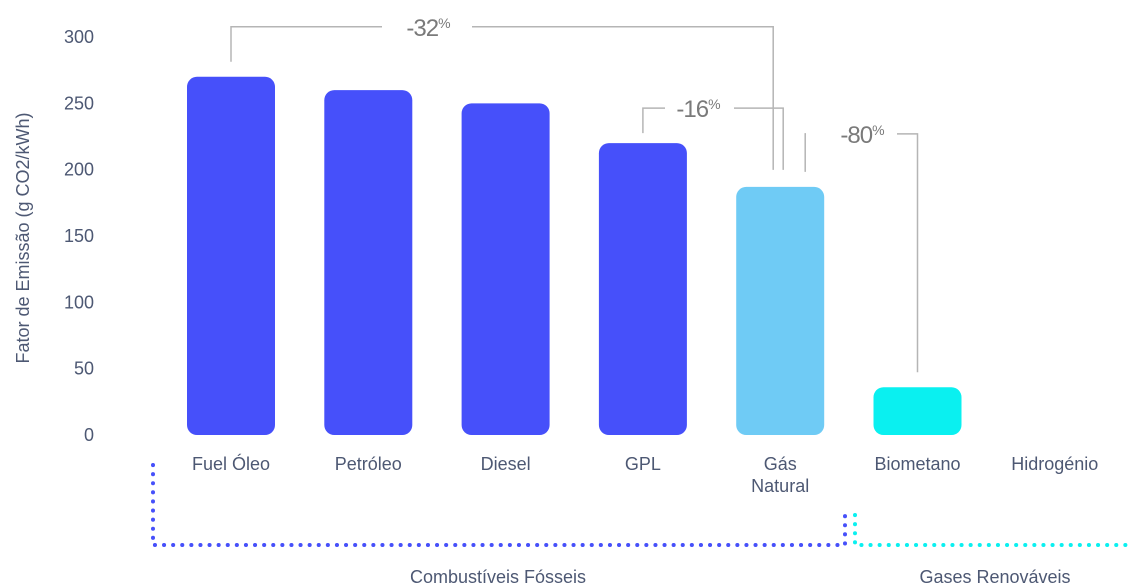 Image resolution: width=1137 pixels, height=586 pixels. What do you see at coordinates (1054, 464) in the screenshot?
I see `category-label: Hidrogénio` at bounding box center [1054, 464].